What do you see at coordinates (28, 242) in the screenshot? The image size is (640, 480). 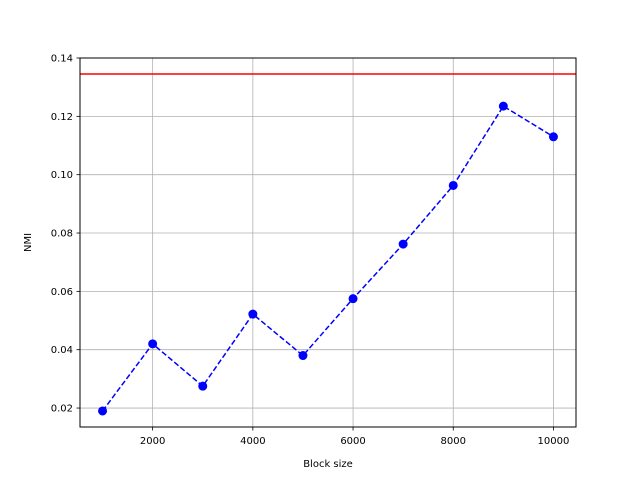 I see `y-axis-label: NMI` at bounding box center [28, 242].